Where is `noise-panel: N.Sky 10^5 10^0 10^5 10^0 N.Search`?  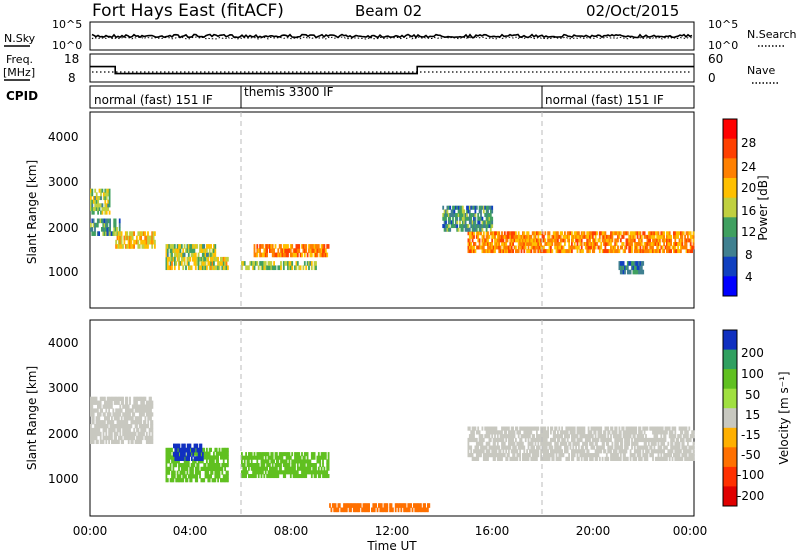 noise-panel: N.Sky 10^5 10^0 10^5 10^0 N.Search is located at coordinates (400, 35).